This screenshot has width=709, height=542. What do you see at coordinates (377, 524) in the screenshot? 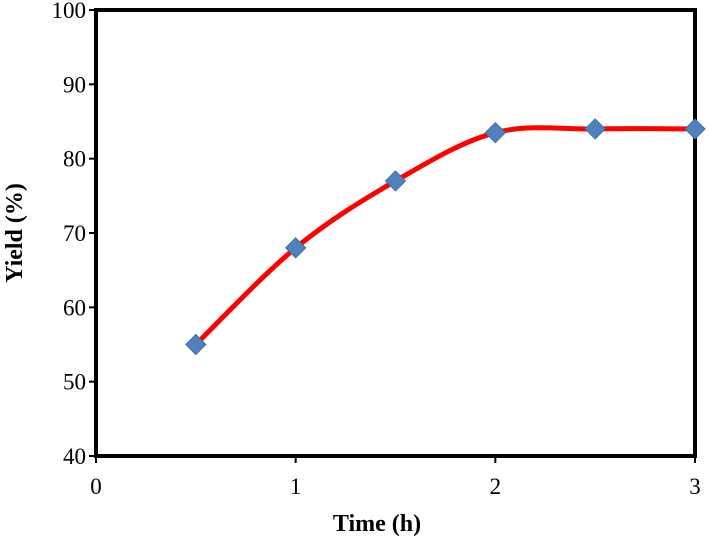
I see `x-axis-title: Time (h)` at bounding box center [377, 524].